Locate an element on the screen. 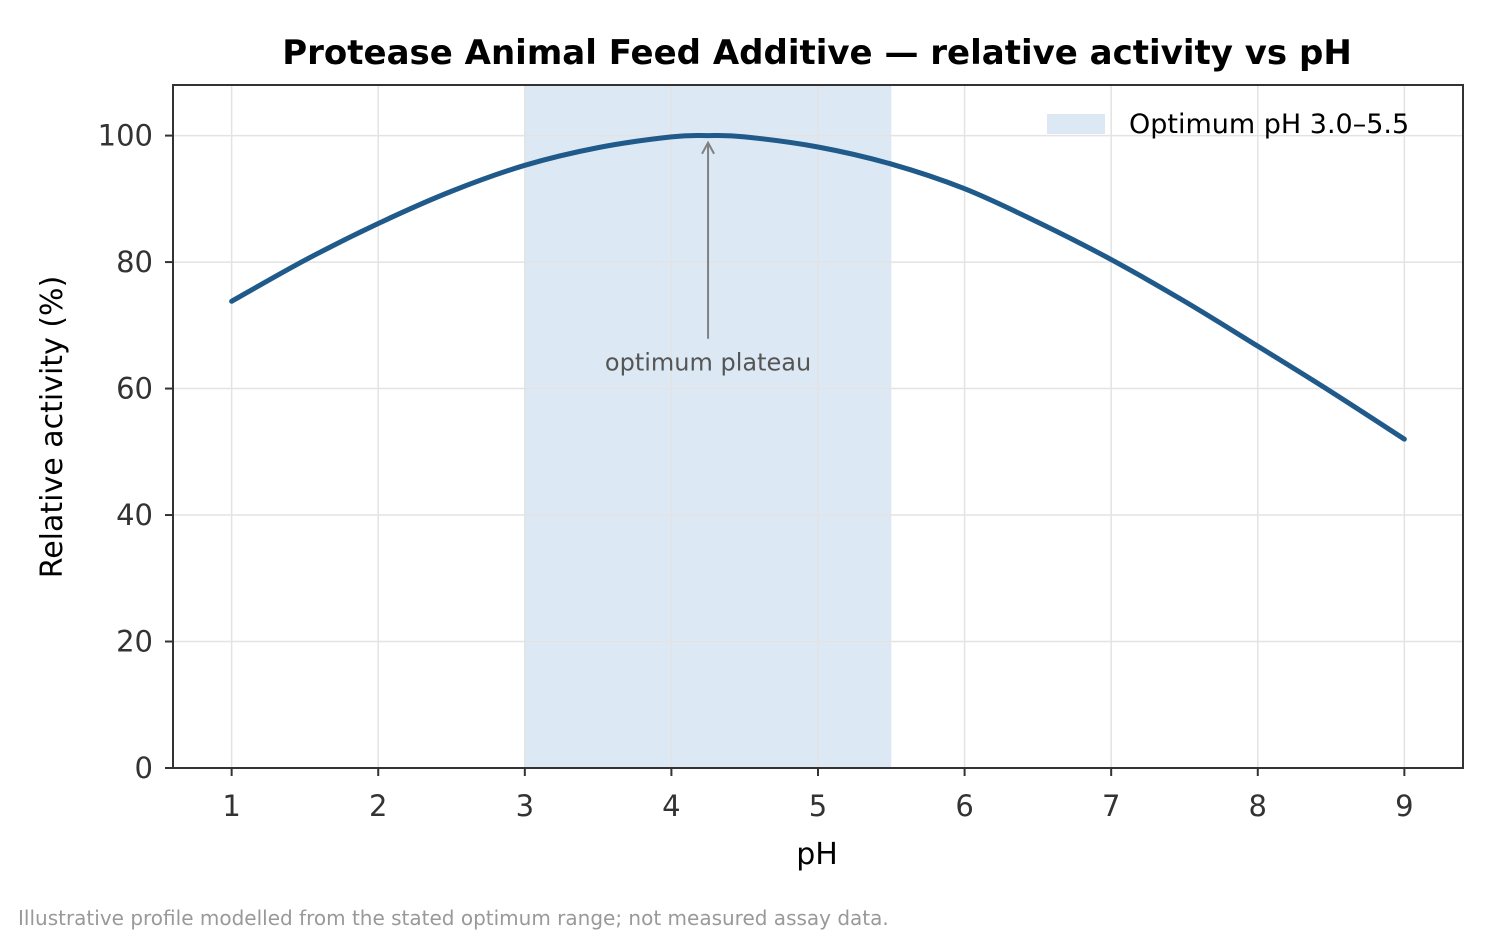 This screenshot has width=1500, height=937. y-tick-label: 0 is located at coordinates (144, 768).